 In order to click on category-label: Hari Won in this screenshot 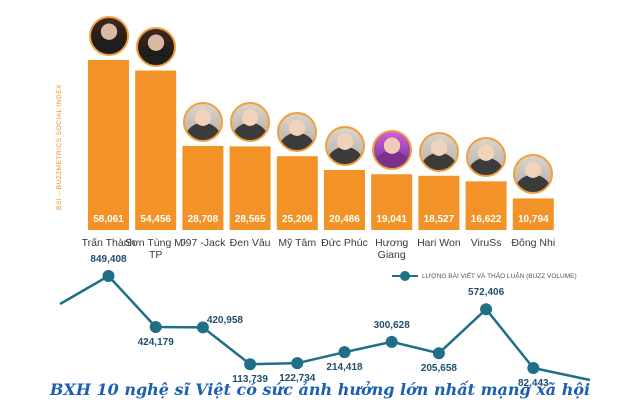, I will do `click(439, 243)`.